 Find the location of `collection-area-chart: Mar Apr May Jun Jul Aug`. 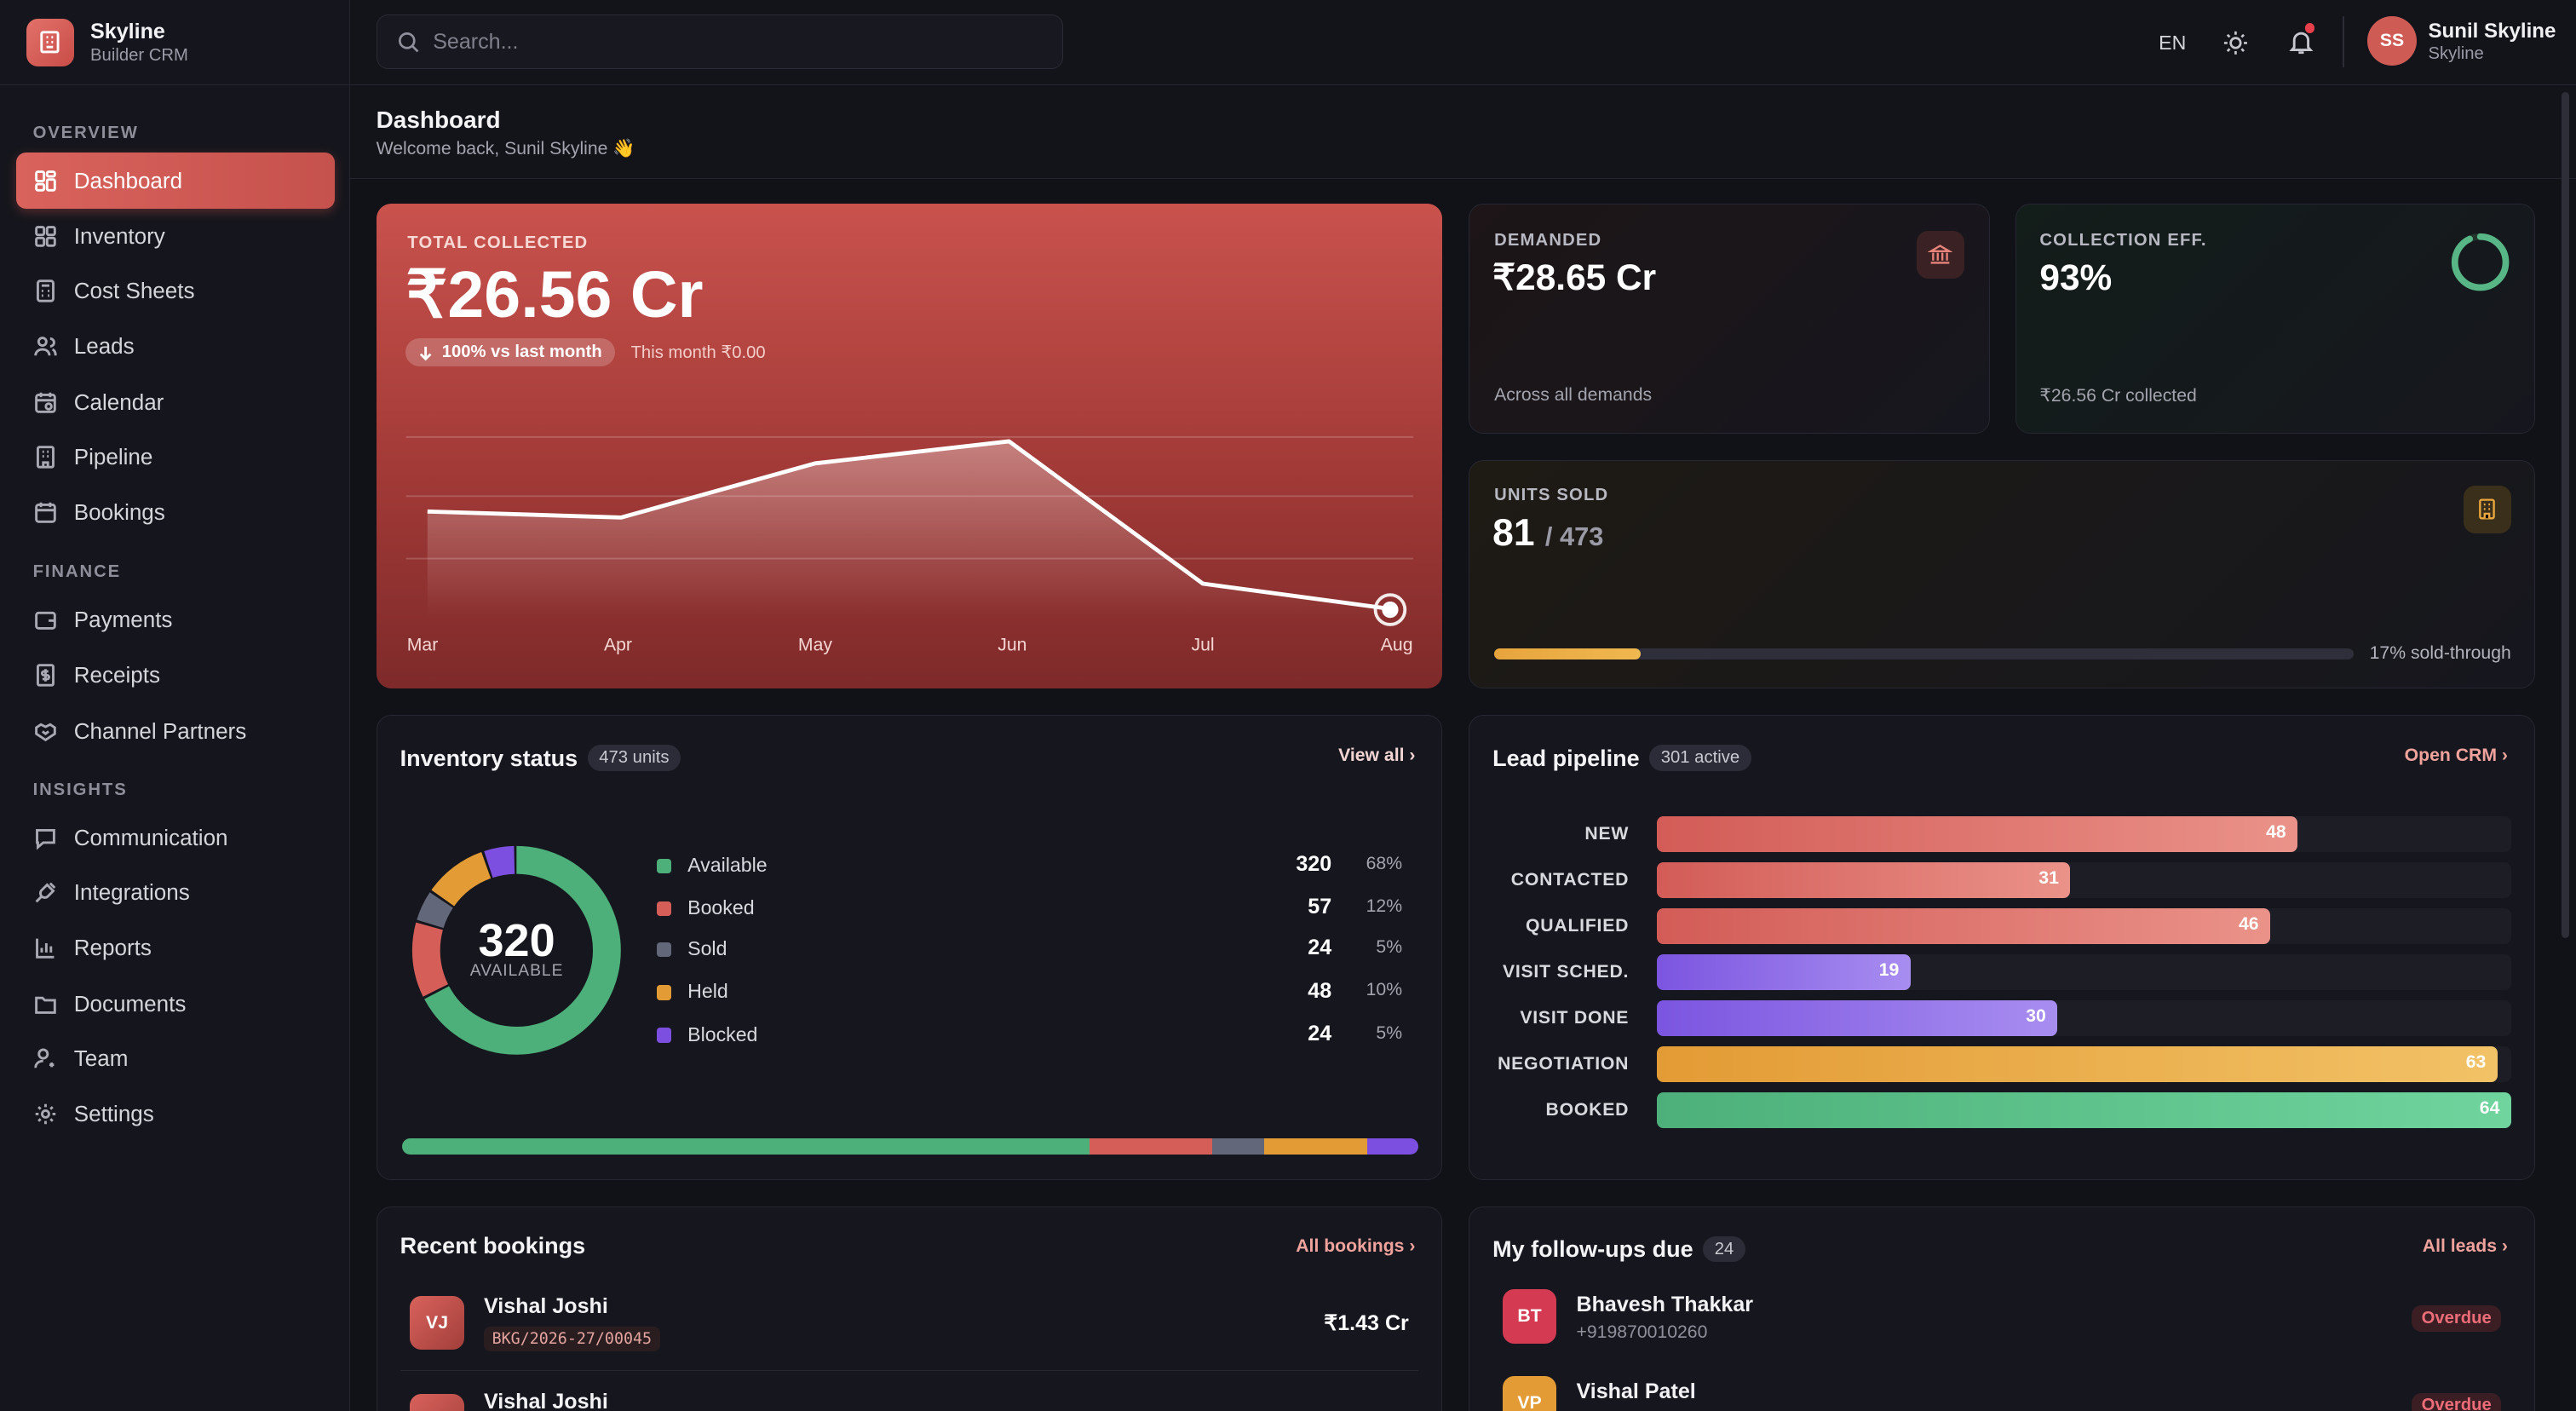

collection-area-chart: Mar Apr May Jun Jul Aug is located at coordinates (909, 545).